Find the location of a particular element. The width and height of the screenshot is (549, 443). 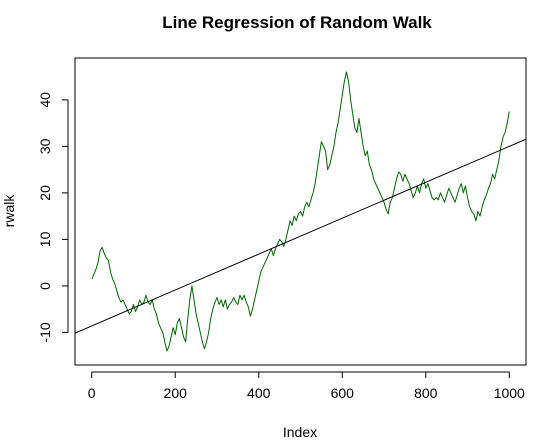

x-tick-label: 200 is located at coordinates (176, 393).